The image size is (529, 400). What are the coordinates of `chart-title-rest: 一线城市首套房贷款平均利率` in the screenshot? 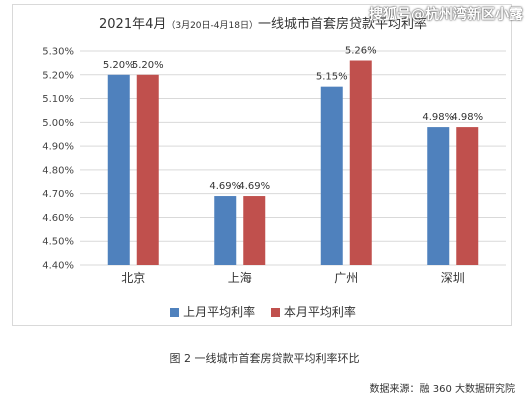 It's located at (342, 24).